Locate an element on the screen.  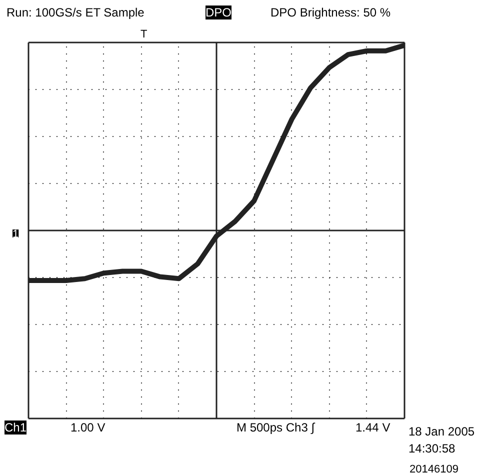
text: 1 is located at coordinates (15, 234).